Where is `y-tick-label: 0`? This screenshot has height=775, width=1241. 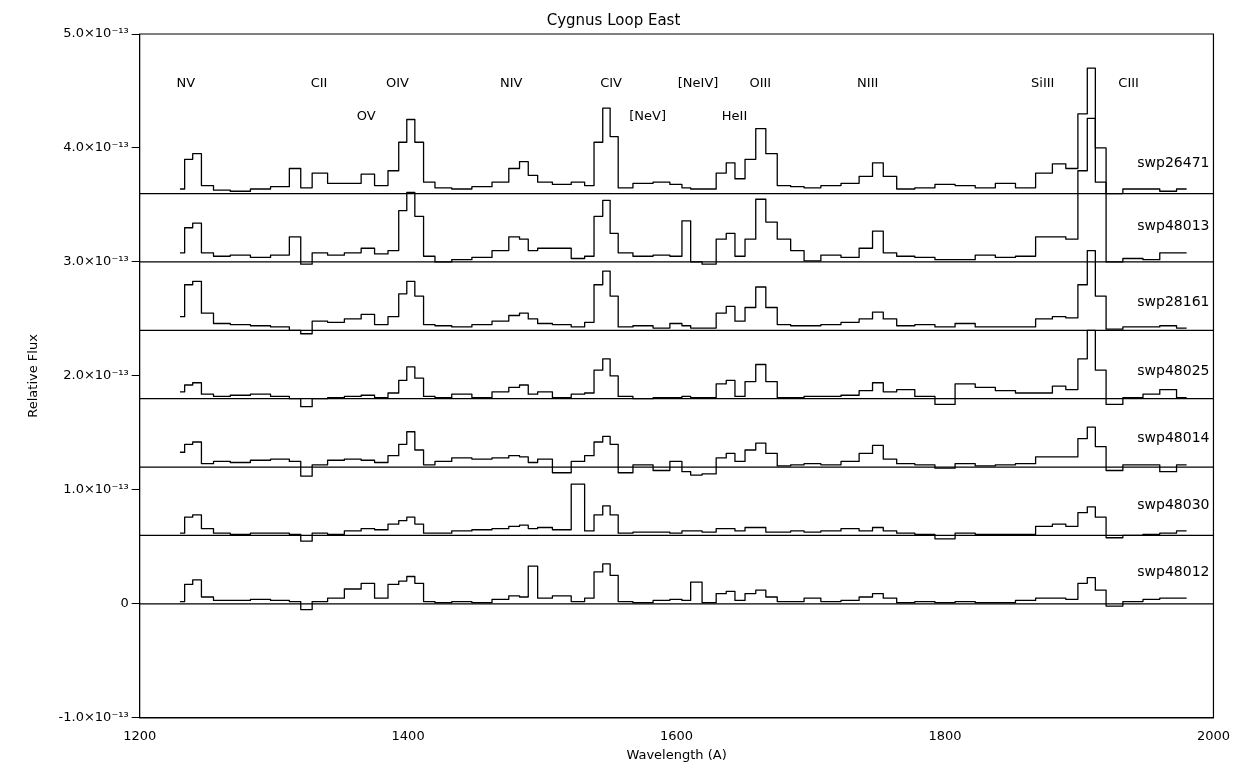
y-tick-label: 0 is located at coordinates (124, 603).